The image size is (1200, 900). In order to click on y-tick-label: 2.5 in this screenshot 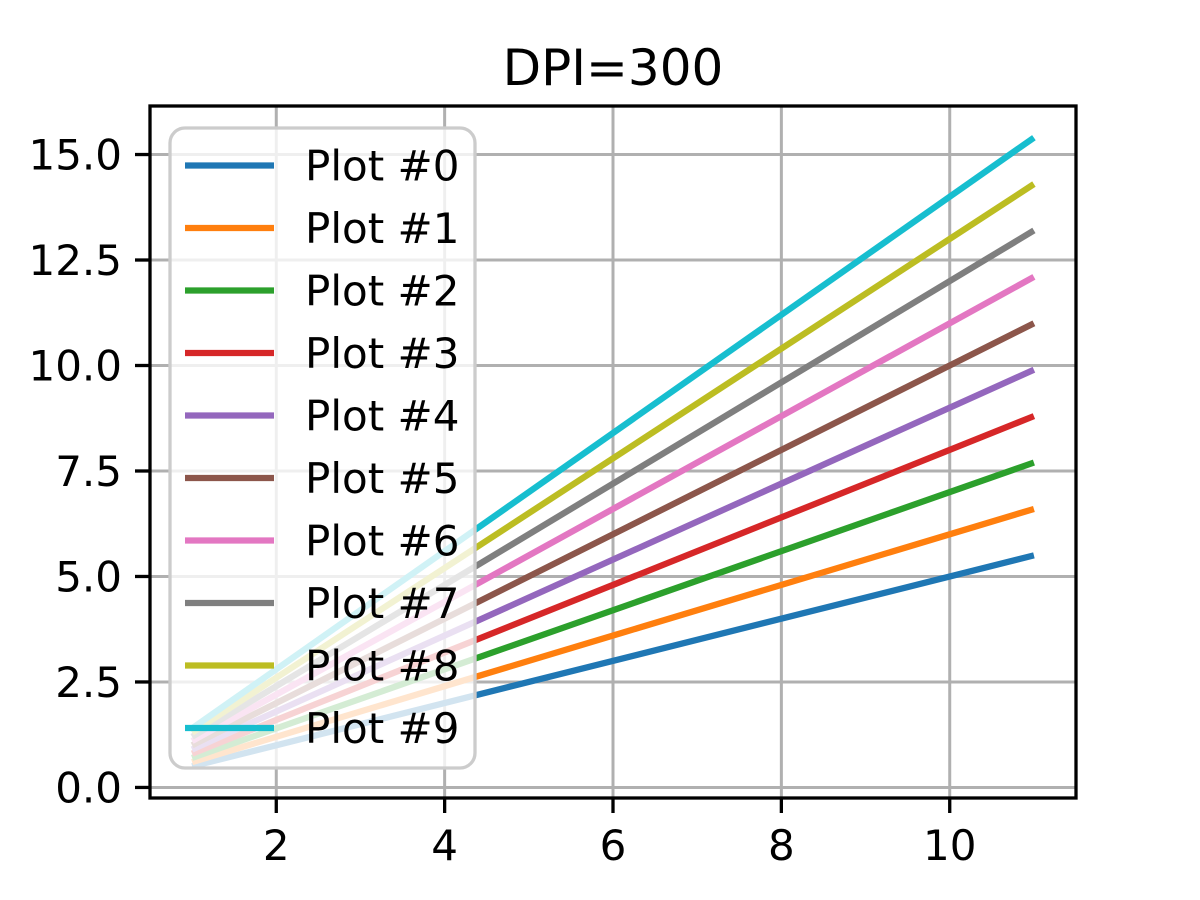, I will do `click(88, 682)`.